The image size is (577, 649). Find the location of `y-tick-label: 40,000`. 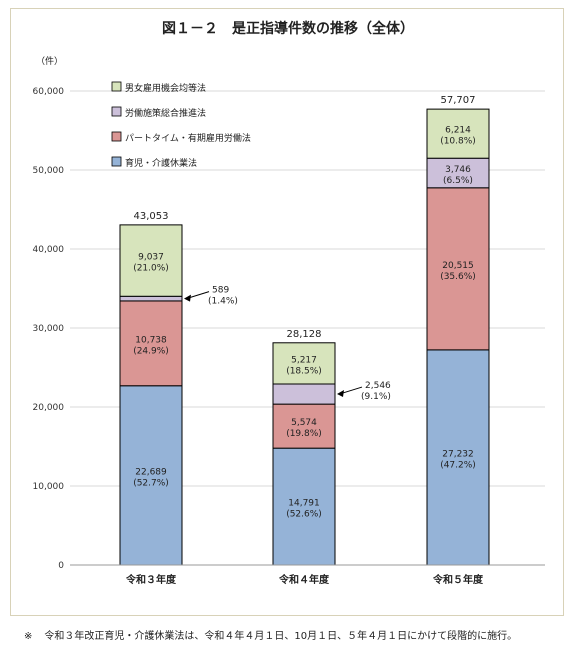

y-tick-label: 40,000 is located at coordinates (49, 250).